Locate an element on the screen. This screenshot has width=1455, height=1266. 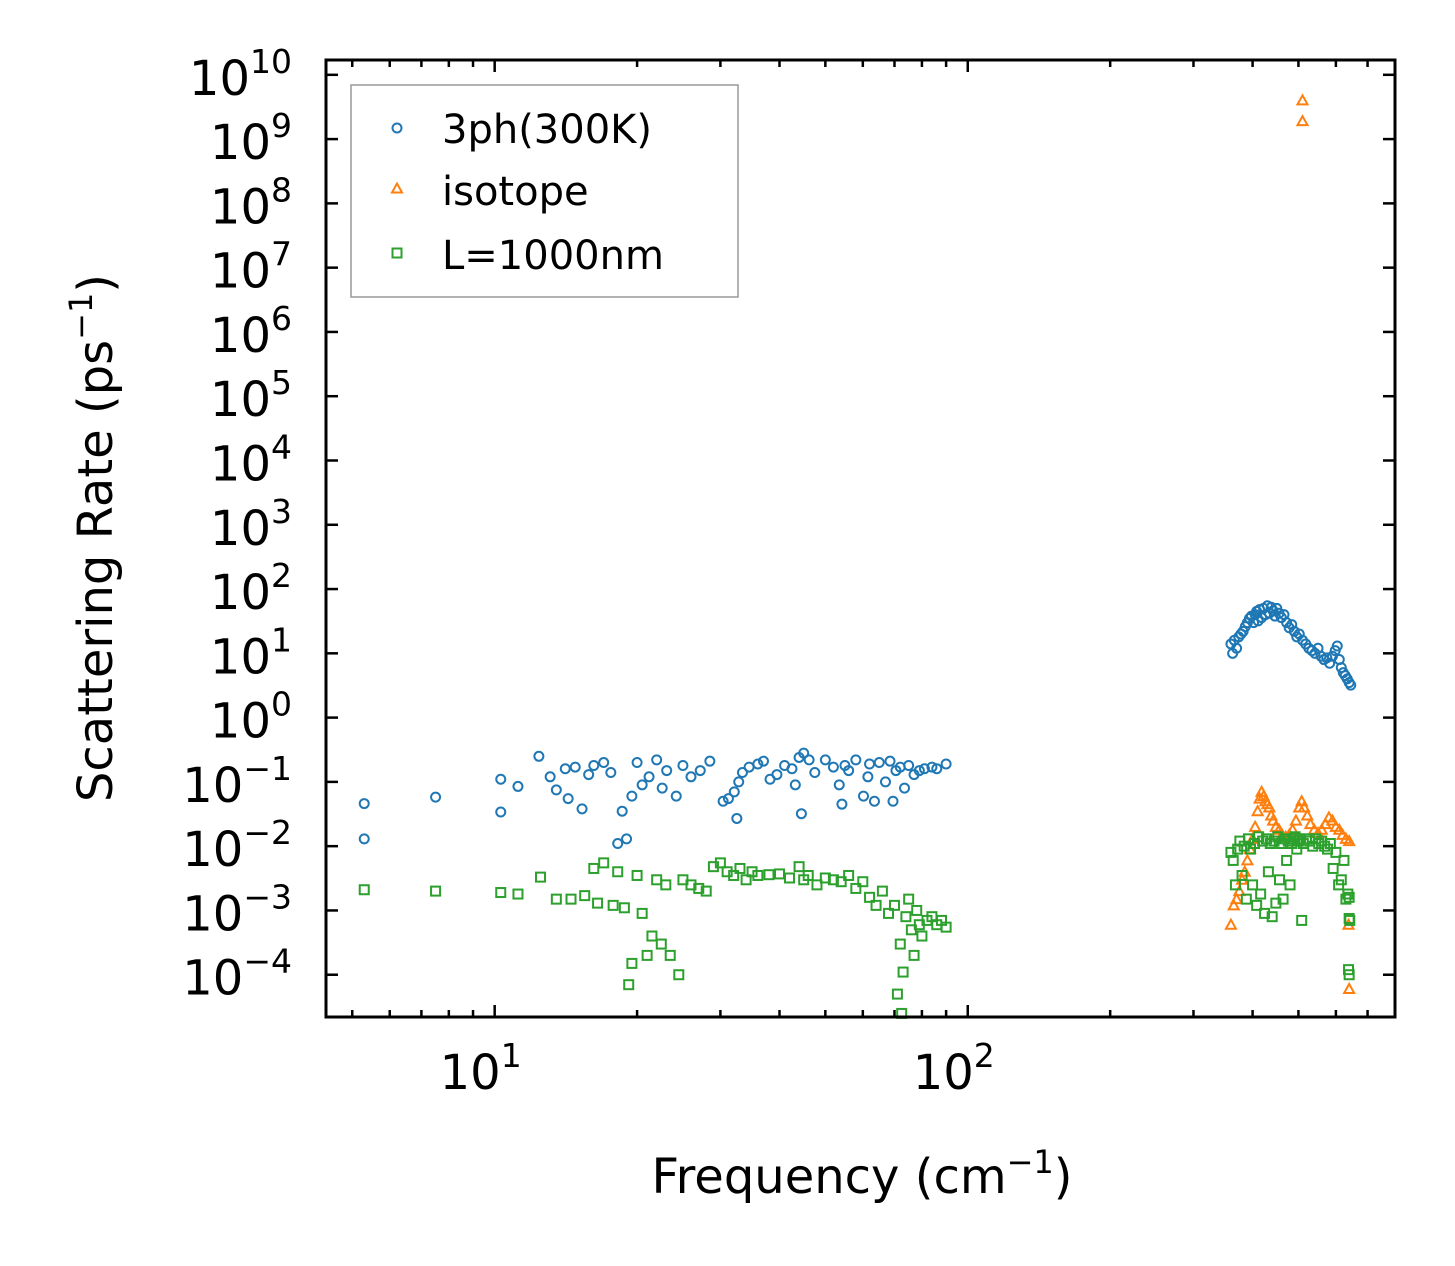
y-tick-label: 10² is located at coordinates (251, 588).